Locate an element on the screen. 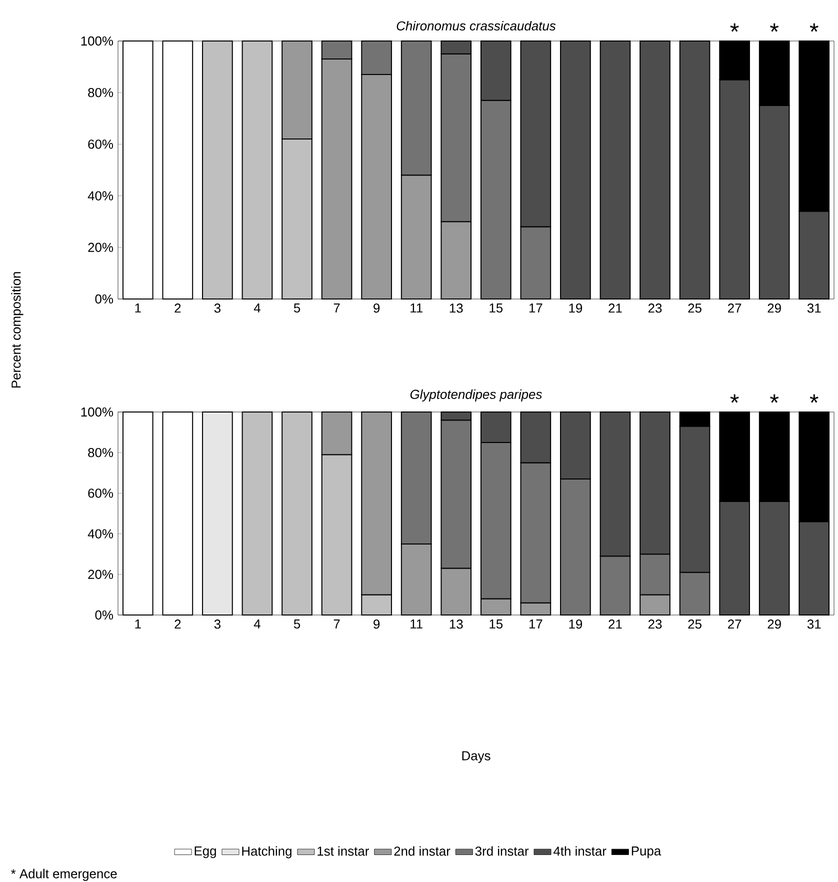  legend-label: 4th instar is located at coordinates (580, 851).